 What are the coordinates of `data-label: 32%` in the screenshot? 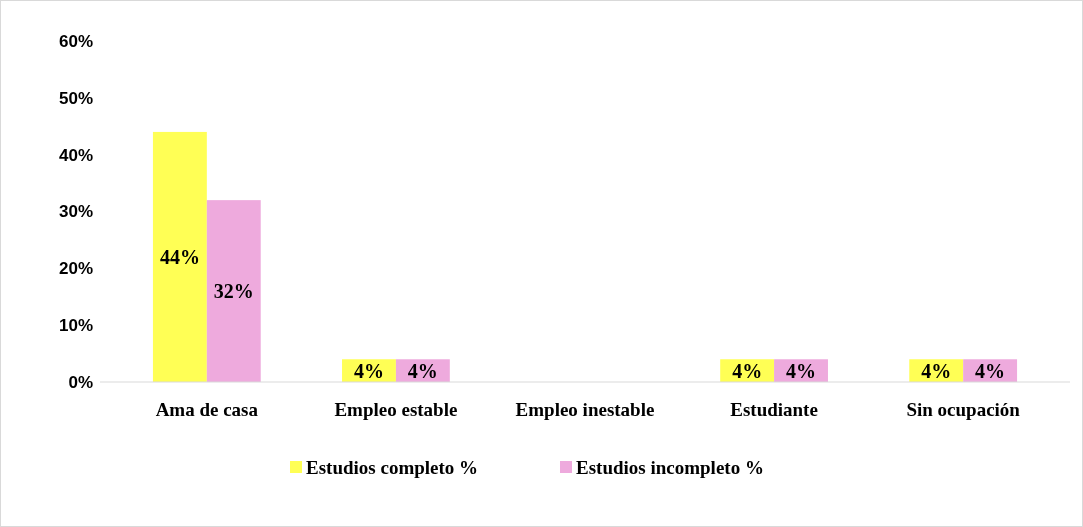 It's located at (233, 291).